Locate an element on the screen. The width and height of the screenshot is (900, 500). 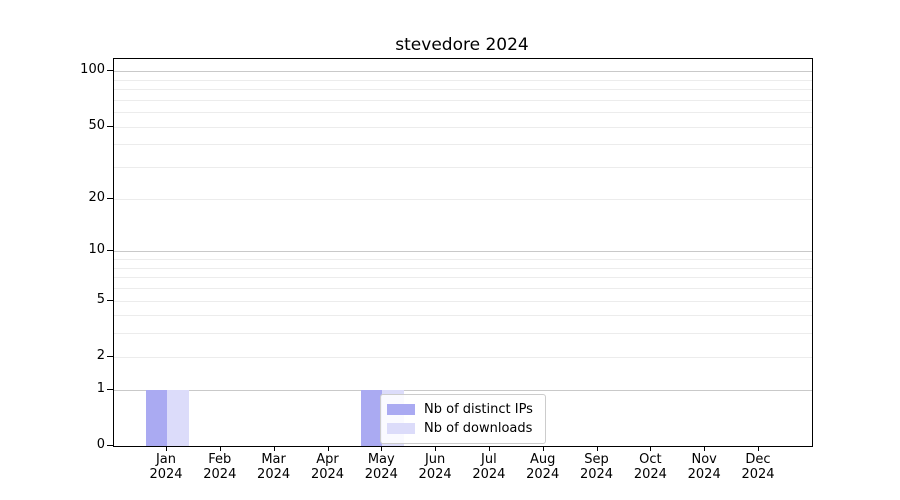
x-tick-month: May is located at coordinates (381, 459).